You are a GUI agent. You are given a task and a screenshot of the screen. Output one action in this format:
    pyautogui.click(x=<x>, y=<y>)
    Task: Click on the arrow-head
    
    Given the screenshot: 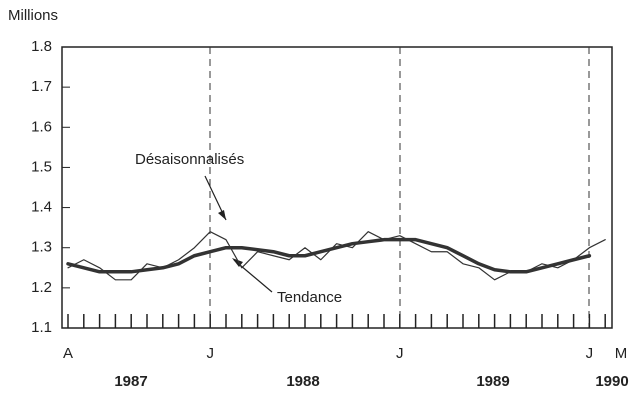 What is the action you would take?
    pyautogui.click(x=222, y=215)
    